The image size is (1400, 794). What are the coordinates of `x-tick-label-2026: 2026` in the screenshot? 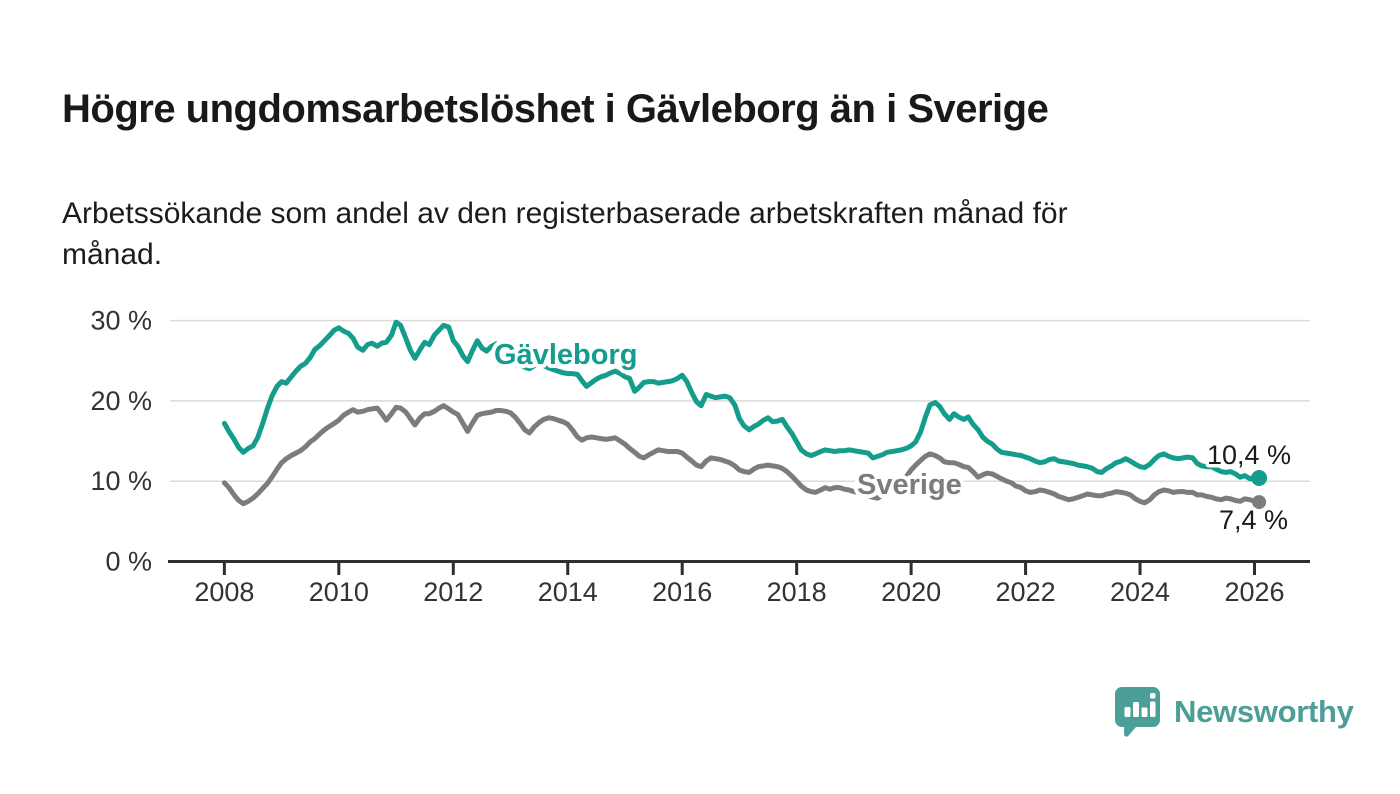 It's located at (1254, 592).